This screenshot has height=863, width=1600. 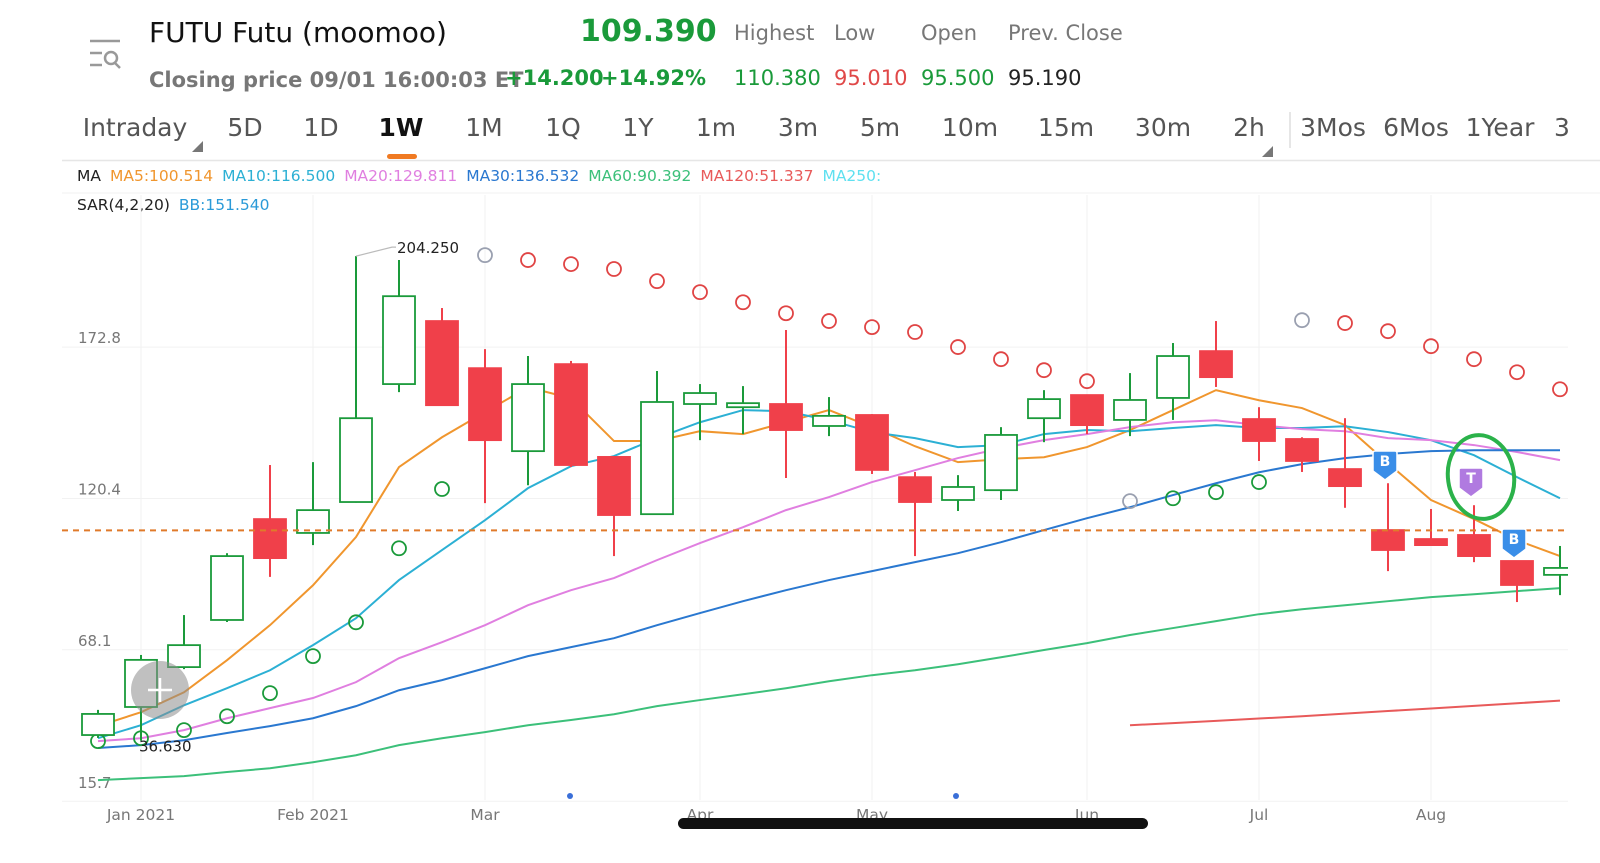 I want to click on period-tab: 2h, so click(x=1249, y=127).